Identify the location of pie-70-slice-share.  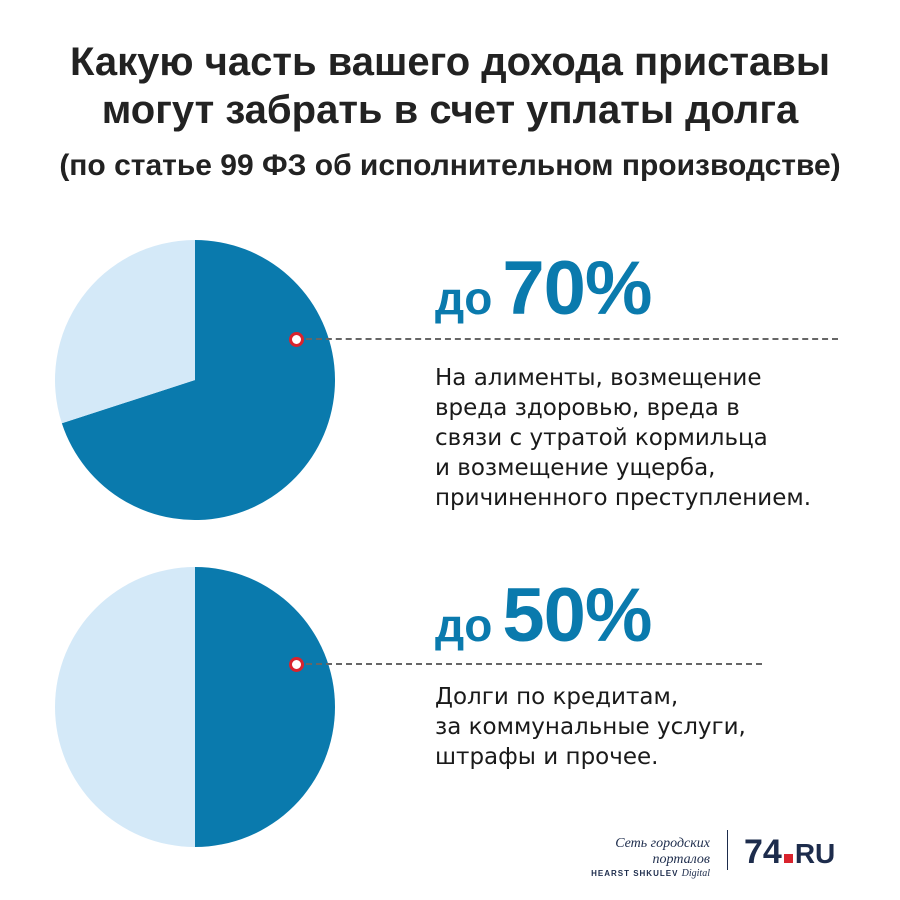
(198, 380).